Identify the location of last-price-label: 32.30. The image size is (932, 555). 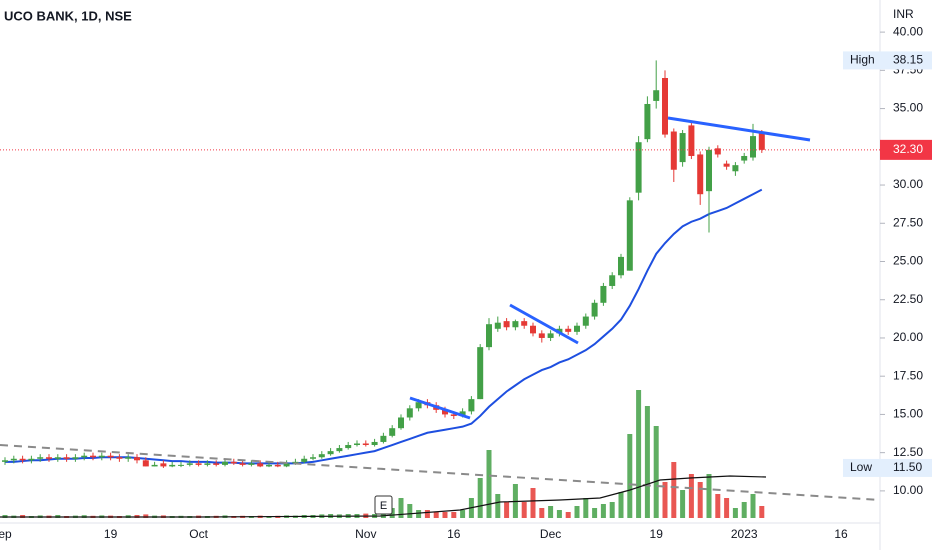
(908, 149).